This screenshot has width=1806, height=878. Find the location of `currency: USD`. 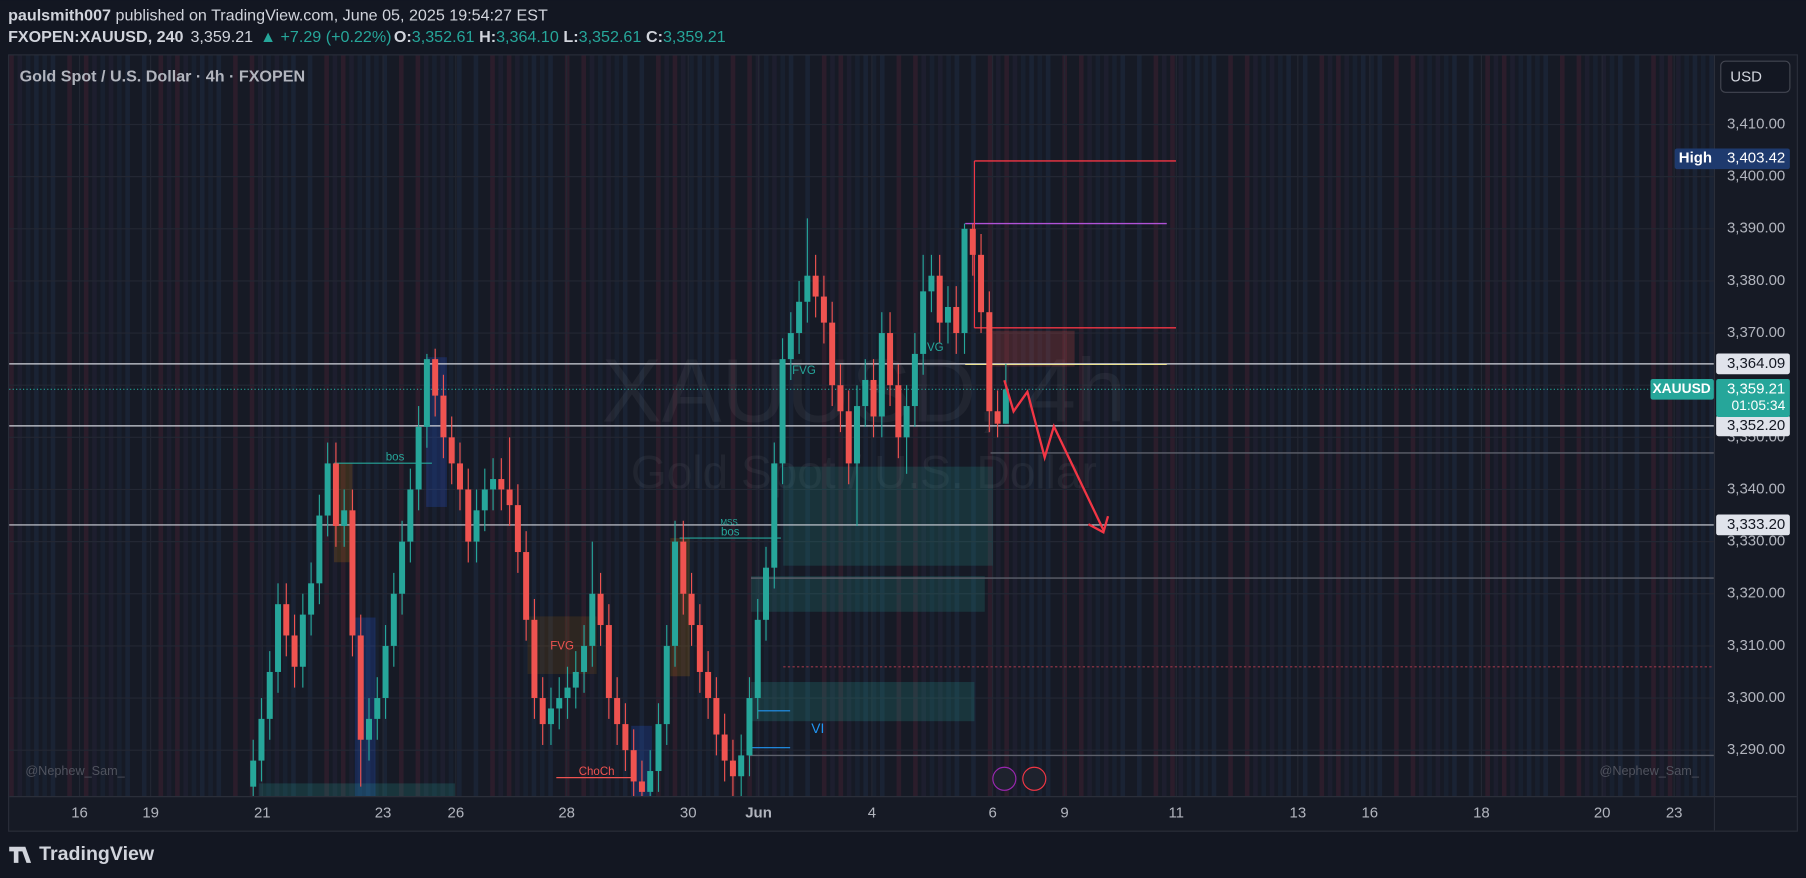

currency: USD is located at coordinates (1746, 76).